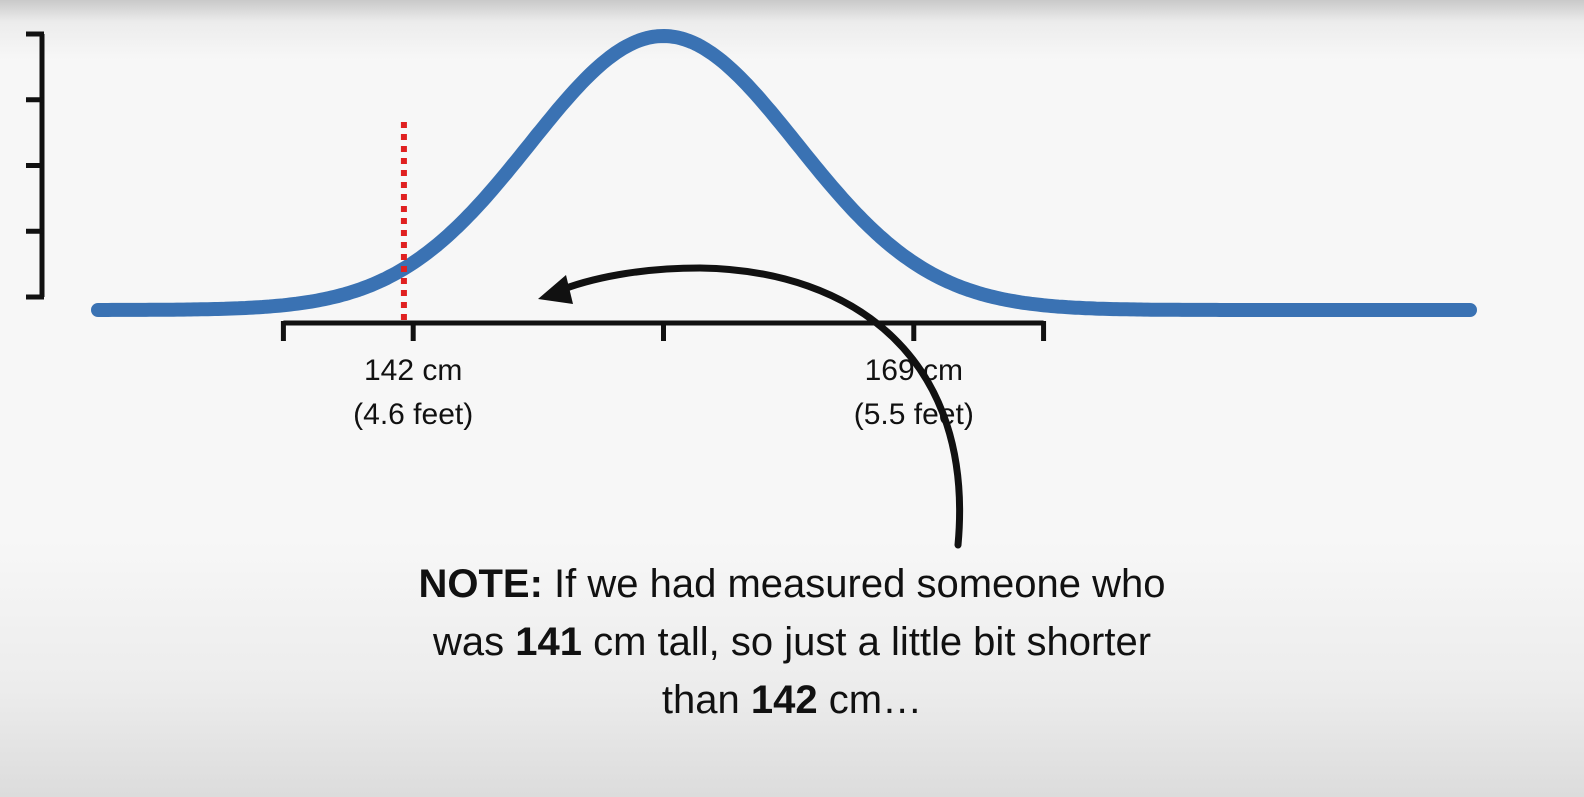  Describe the element at coordinates (706, 700) in the screenshot. I see `note-line-3-pre: than` at that location.